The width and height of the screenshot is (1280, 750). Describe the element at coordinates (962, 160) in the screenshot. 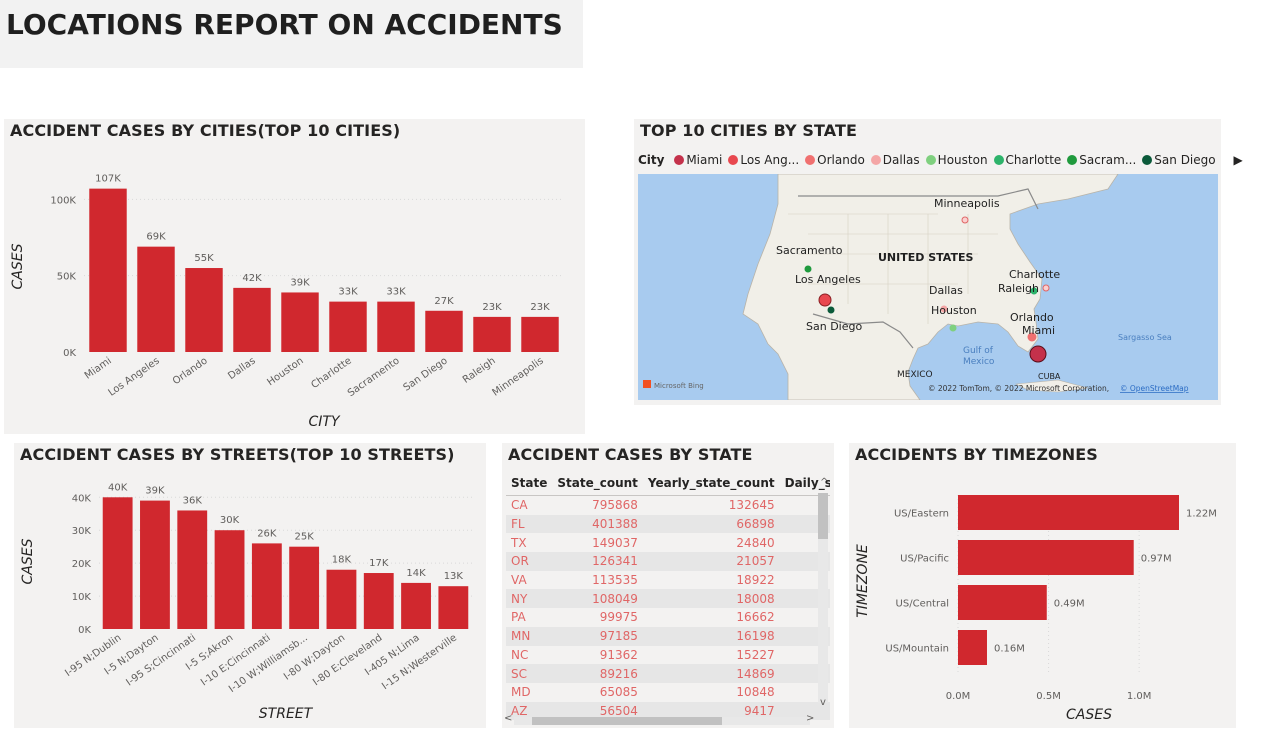

I see `legend-item-label: Houston` at that location.